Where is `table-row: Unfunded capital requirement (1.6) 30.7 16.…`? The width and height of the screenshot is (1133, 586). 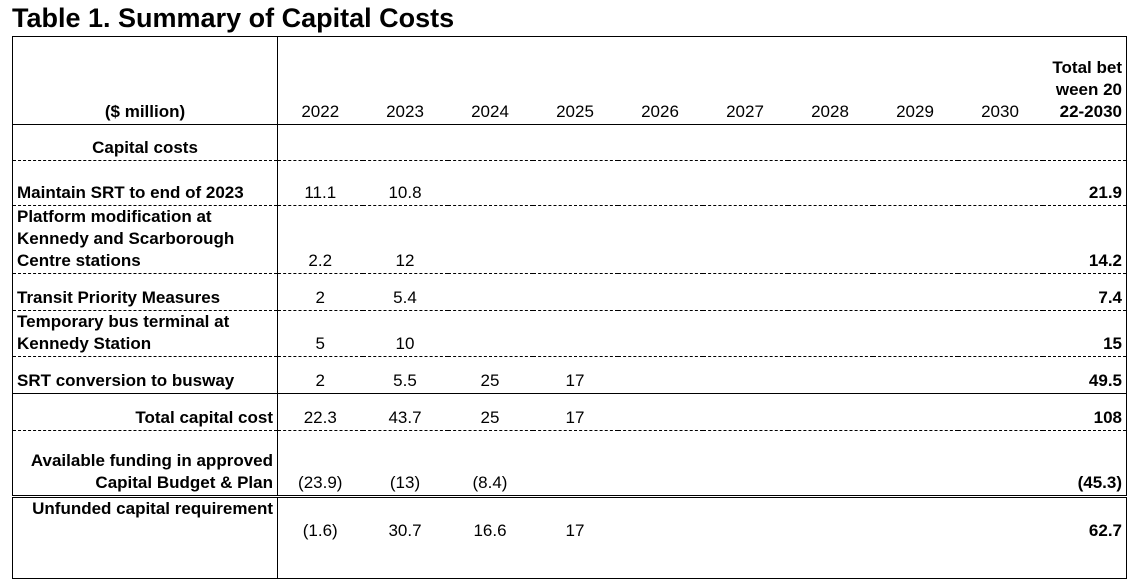
table-row: Unfunded capital requirement (1.6) 30.7 16.… is located at coordinates (569, 537).